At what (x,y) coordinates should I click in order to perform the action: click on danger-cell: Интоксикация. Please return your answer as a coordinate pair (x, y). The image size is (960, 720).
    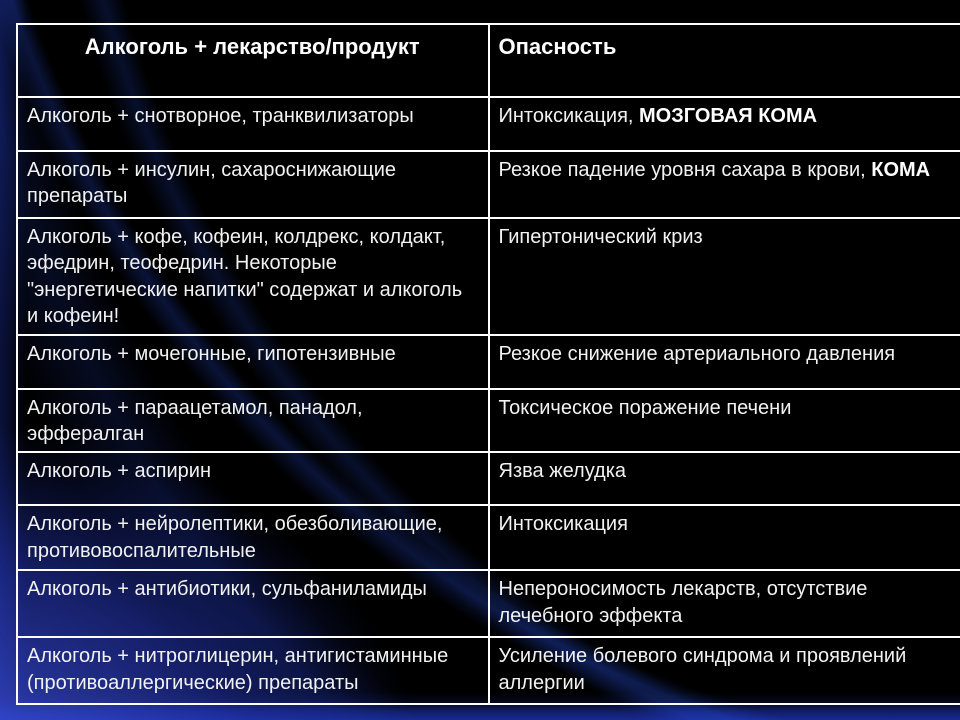
    Looking at the image, I should click on (723, 538).